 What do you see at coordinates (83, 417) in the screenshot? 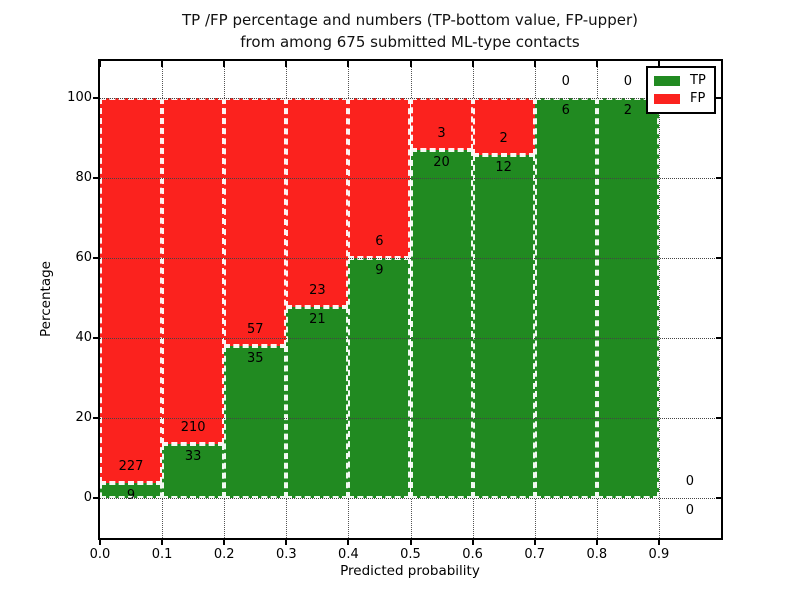
I see `y-tick-label: 20` at bounding box center [83, 417].